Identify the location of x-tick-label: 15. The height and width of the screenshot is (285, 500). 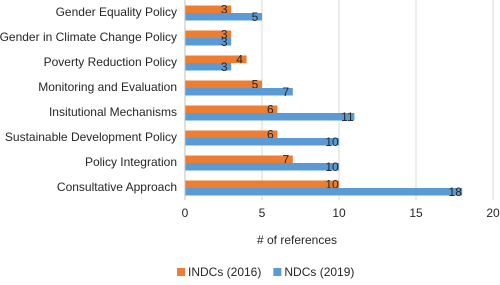
(416, 213).